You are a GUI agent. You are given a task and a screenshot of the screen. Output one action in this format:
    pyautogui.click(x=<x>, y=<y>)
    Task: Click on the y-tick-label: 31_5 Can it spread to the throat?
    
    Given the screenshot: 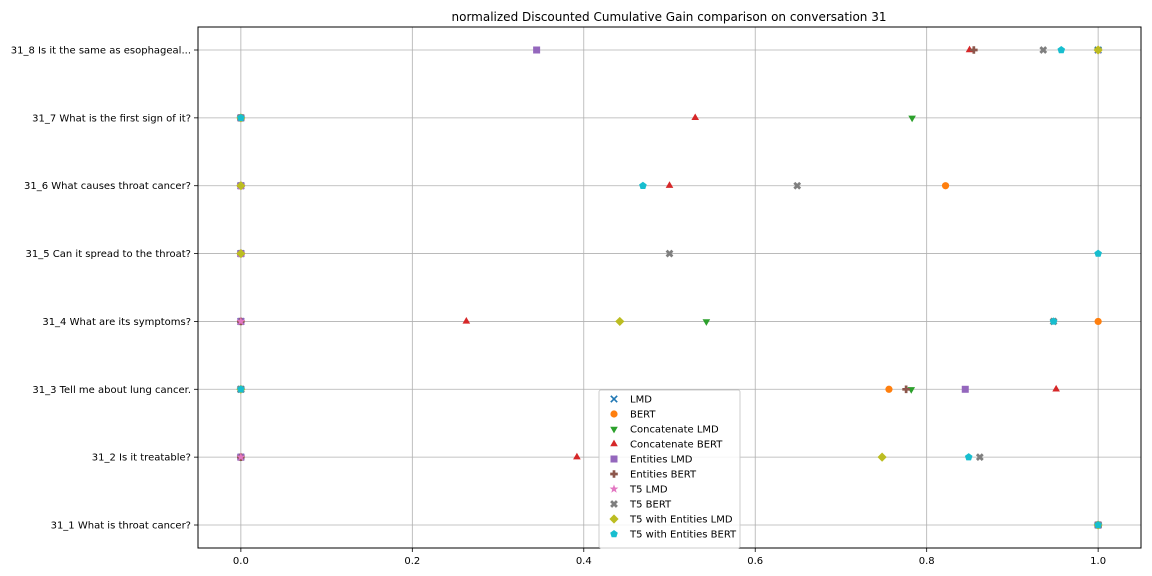 What is the action you would take?
    pyautogui.click(x=108, y=254)
    